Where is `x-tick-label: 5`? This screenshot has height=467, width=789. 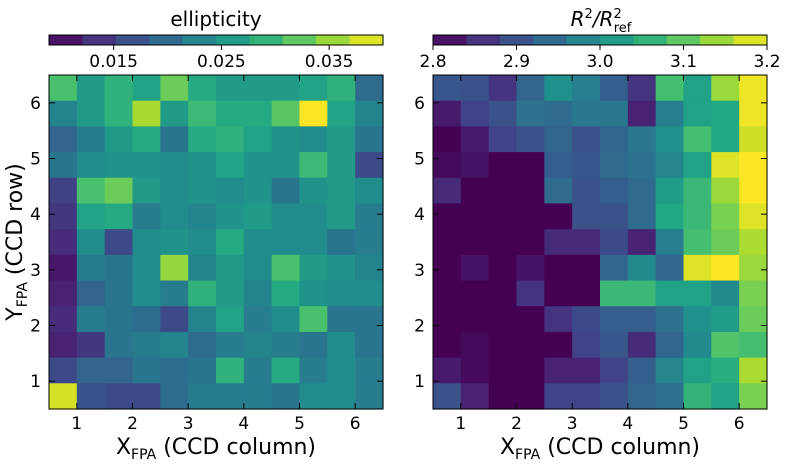
x-tick-label: 5 is located at coordinates (299, 424).